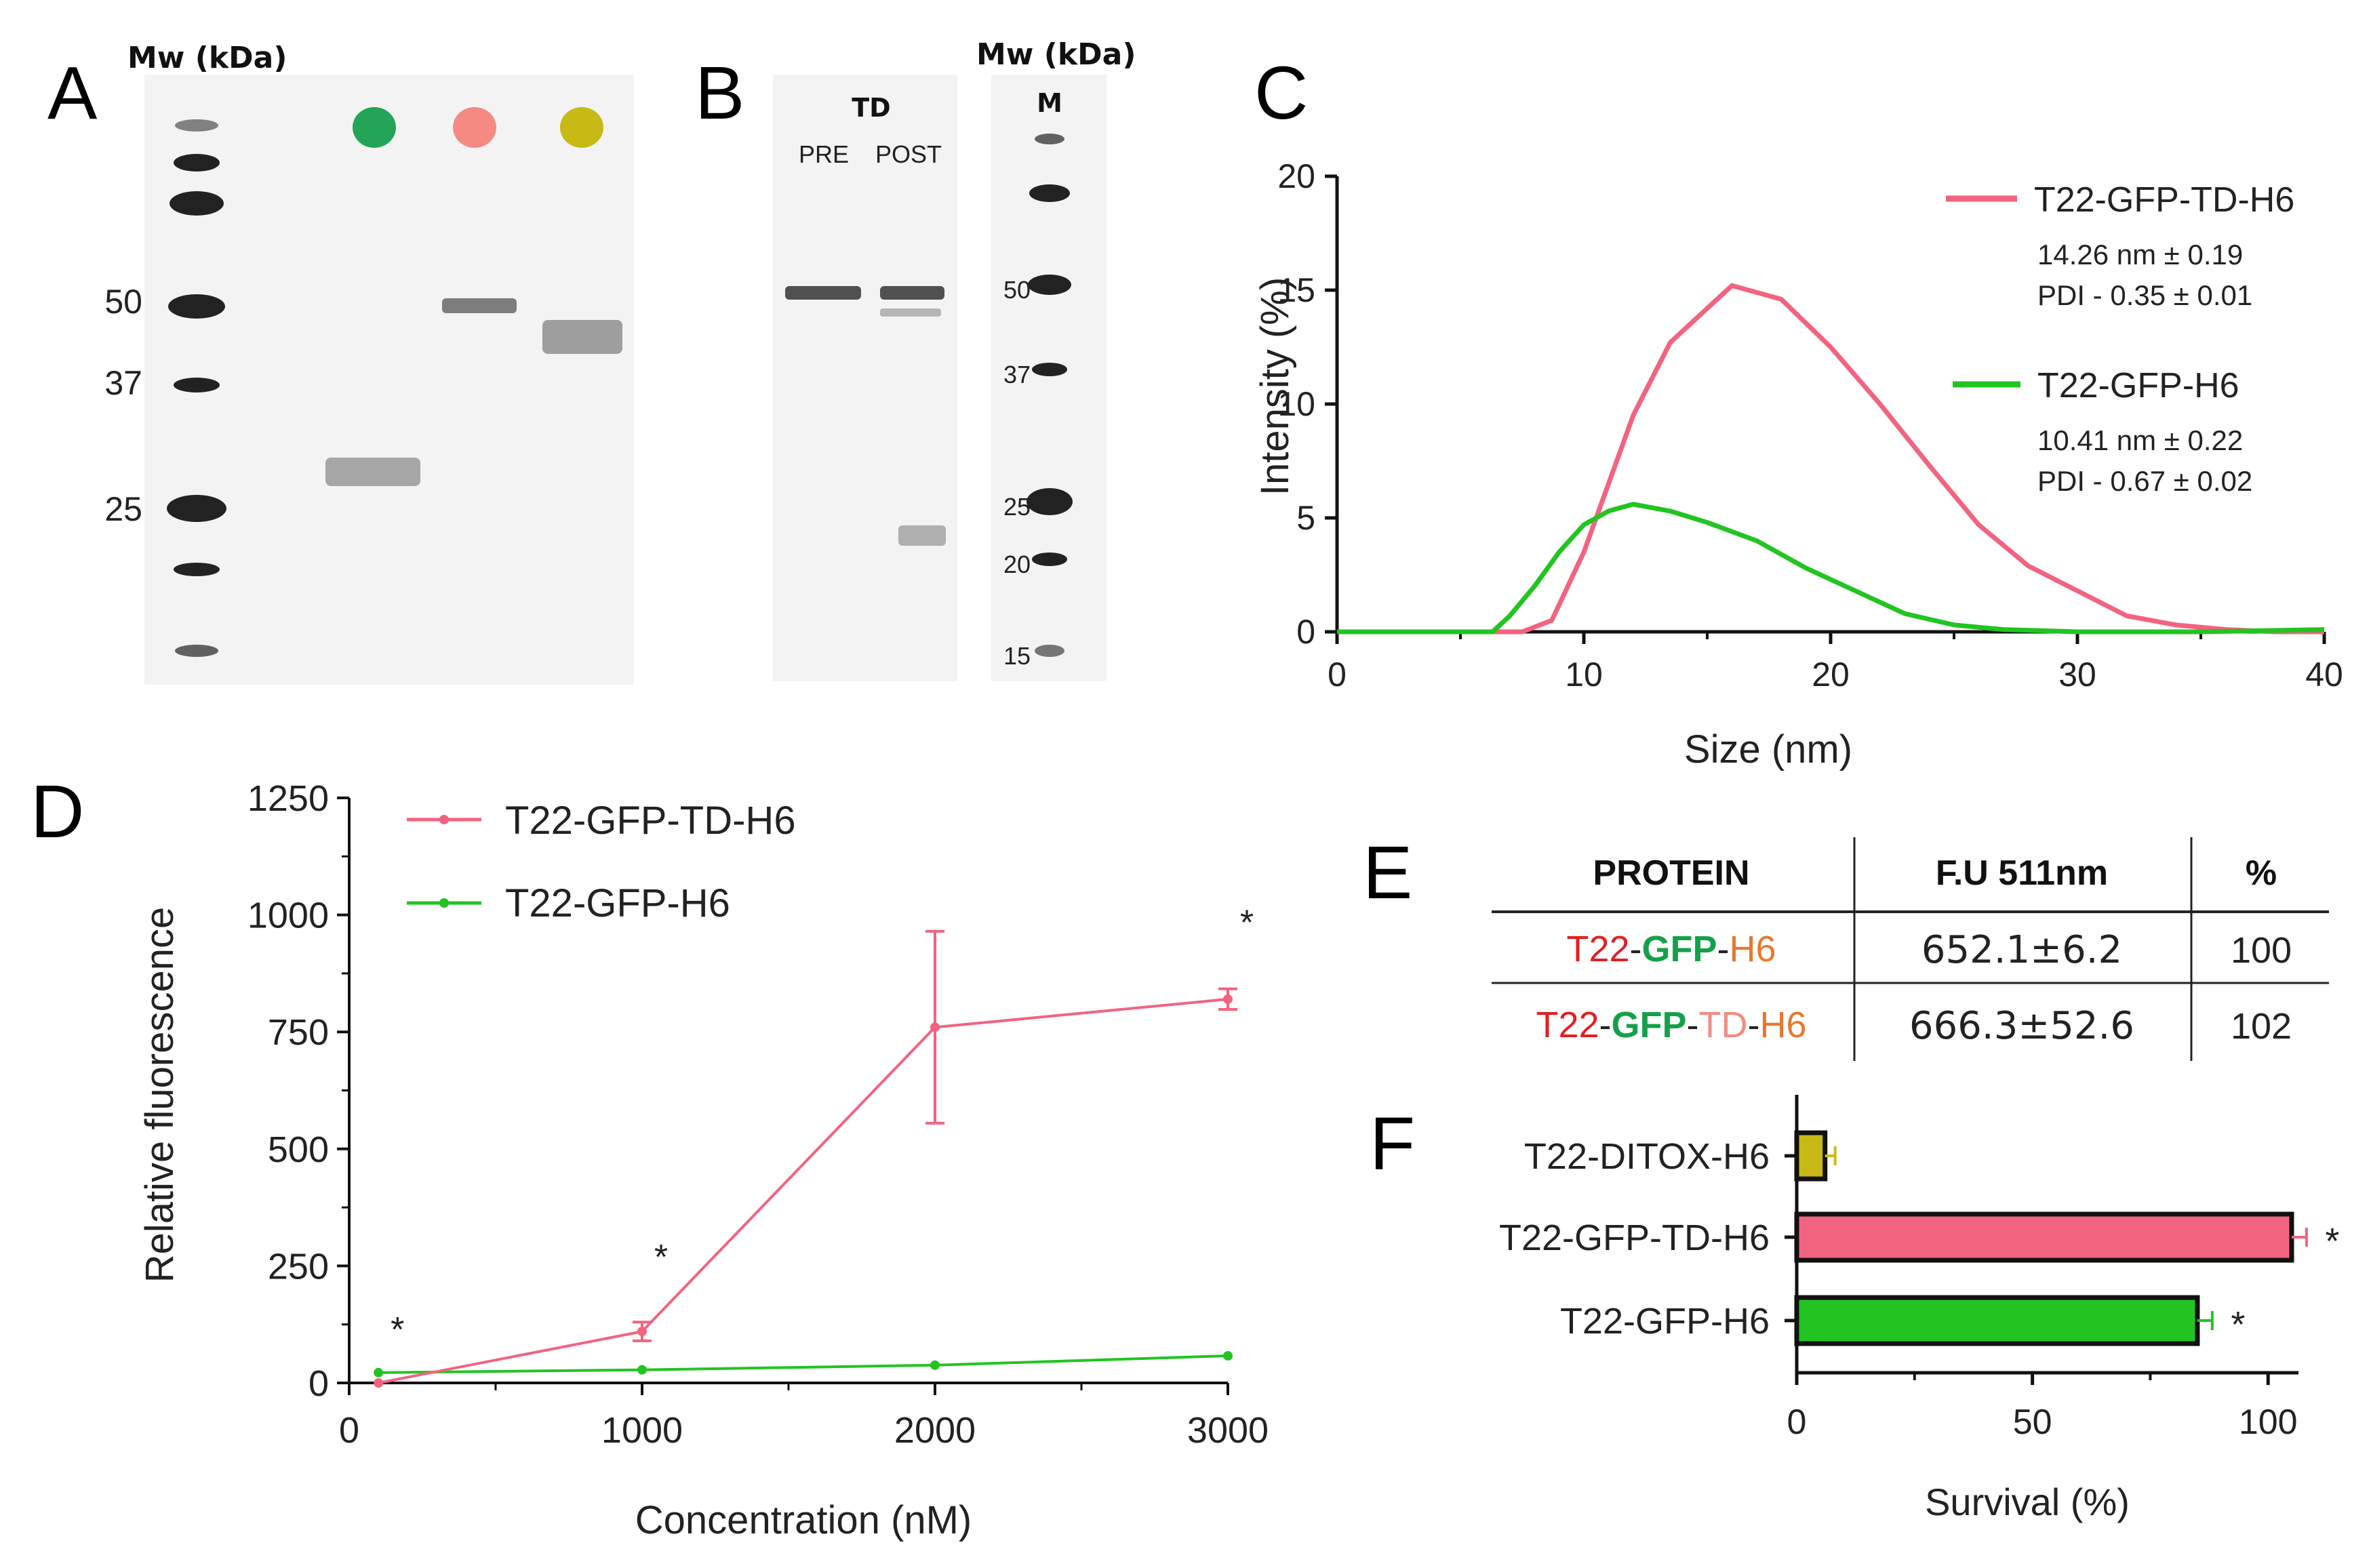 This screenshot has width=2371, height=1568. What do you see at coordinates (2021, 950) in the screenshot?
I see `table-e-row-fu: 652.1±6.2` at bounding box center [2021, 950].